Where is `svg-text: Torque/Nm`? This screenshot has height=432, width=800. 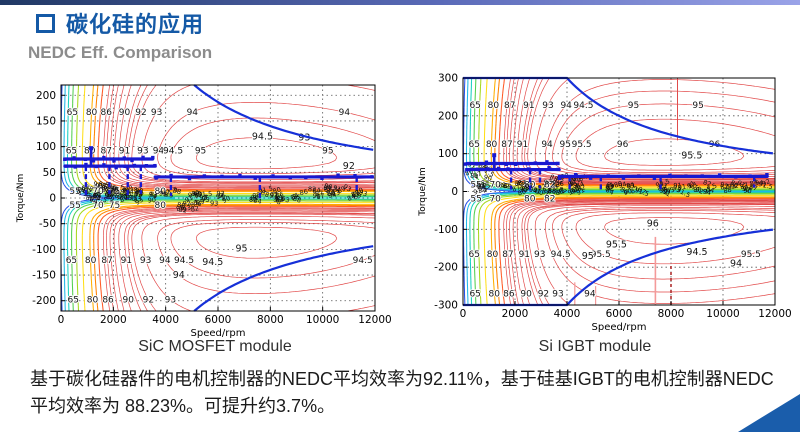 svg-text: Torque/Nm is located at coordinates (21, 199).